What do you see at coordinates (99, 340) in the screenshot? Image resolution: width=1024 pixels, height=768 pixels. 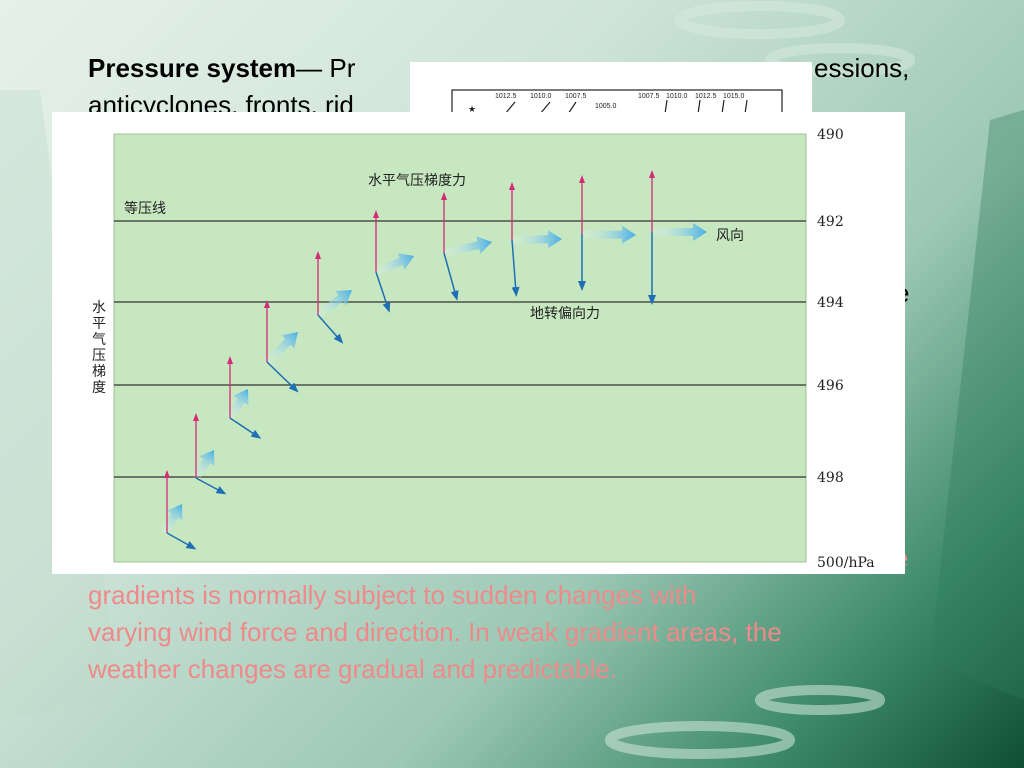 I see `side-label-char: 气` at bounding box center [99, 340].